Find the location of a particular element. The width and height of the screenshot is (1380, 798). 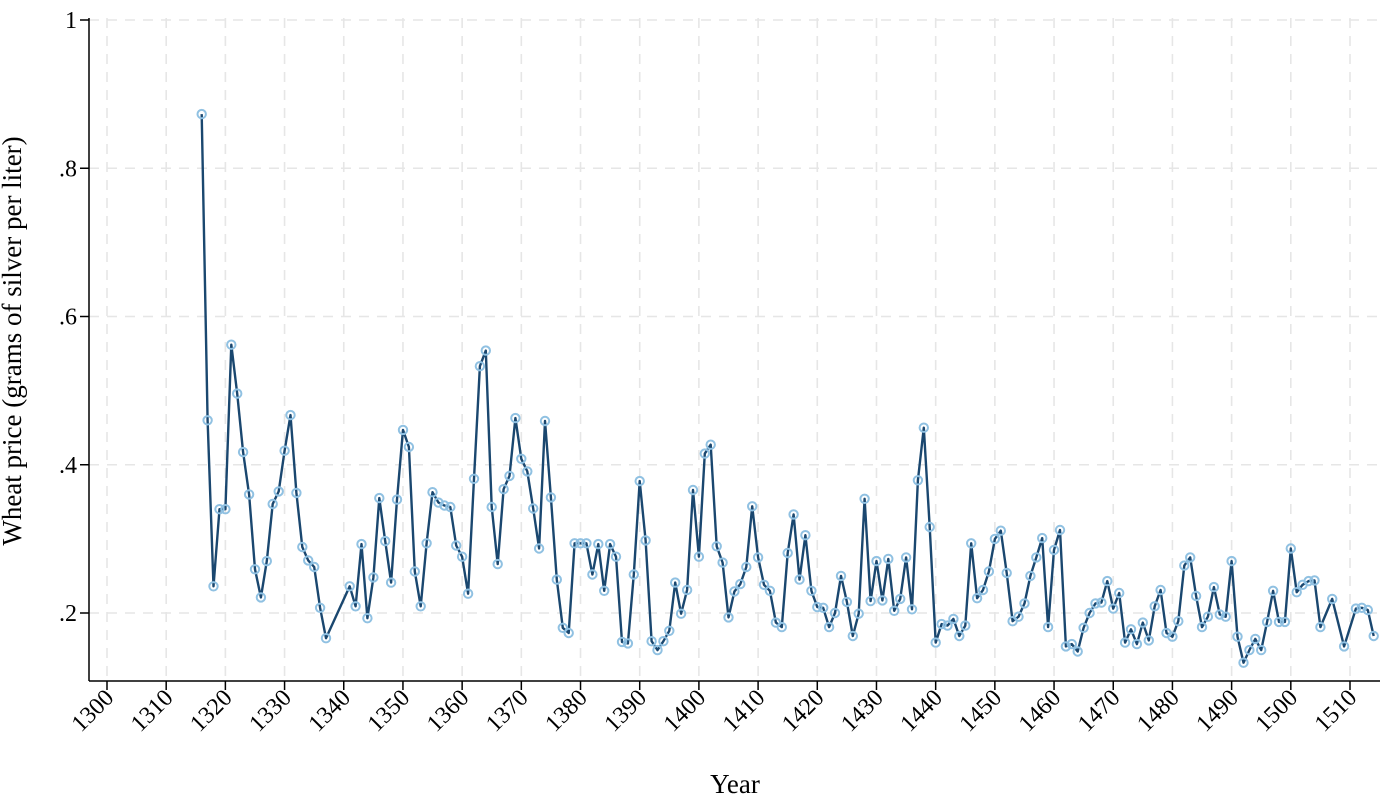

x-tick-label: 1460 is located at coordinates (1040, 711).